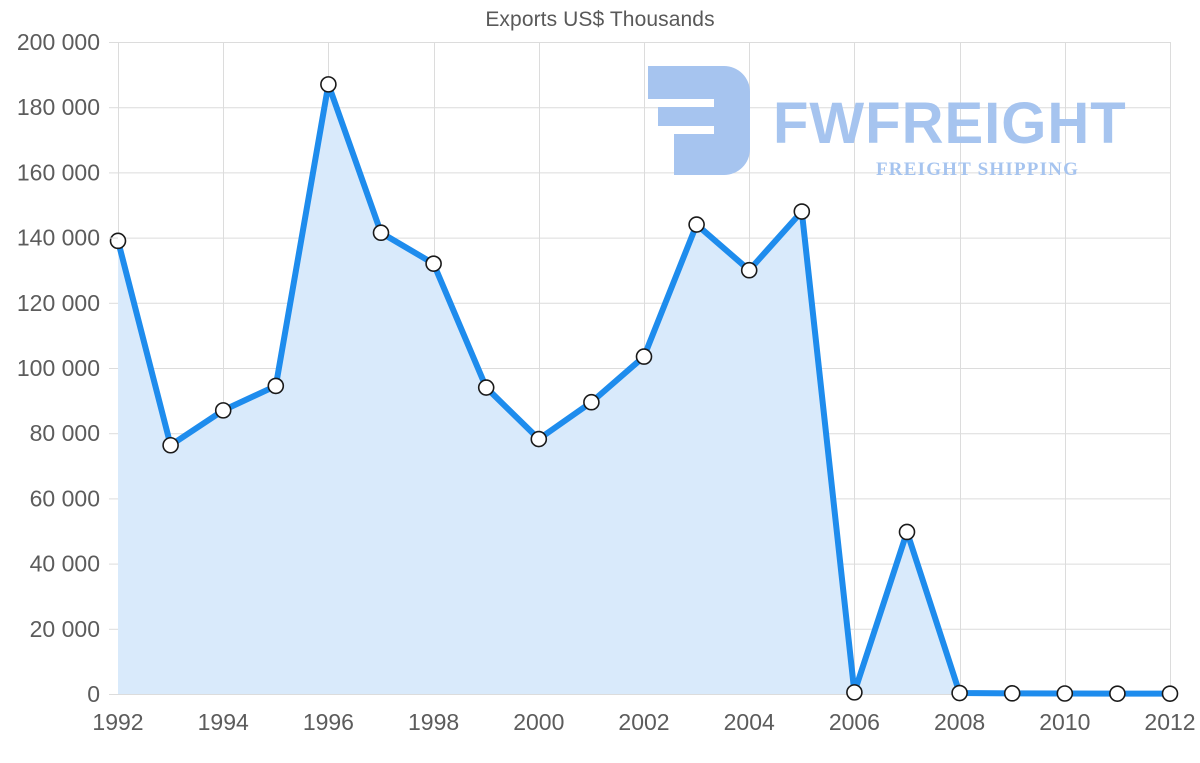 The width and height of the screenshot is (1200, 763). What do you see at coordinates (854, 722) in the screenshot?
I see `x-axis-tick-label: 2006` at bounding box center [854, 722].